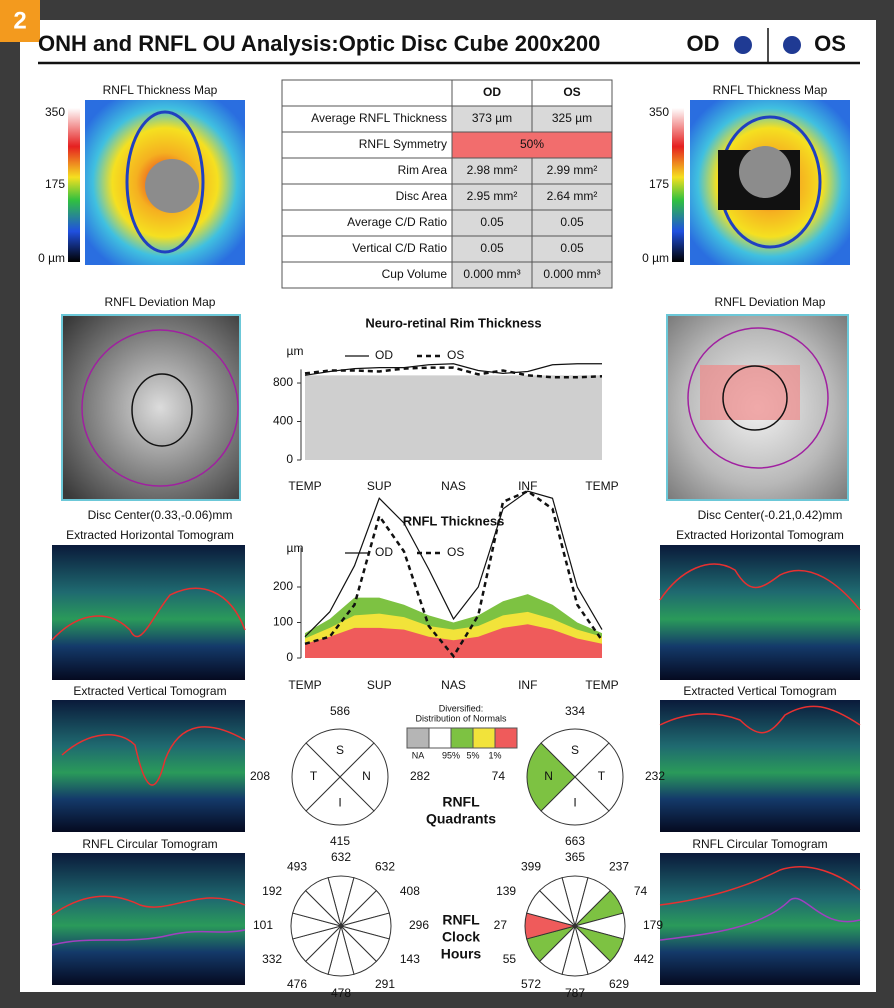  What do you see at coordinates (397, 222) in the screenshot?
I see `row-label: Average C/D Ratio` at bounding box center [397, 222].